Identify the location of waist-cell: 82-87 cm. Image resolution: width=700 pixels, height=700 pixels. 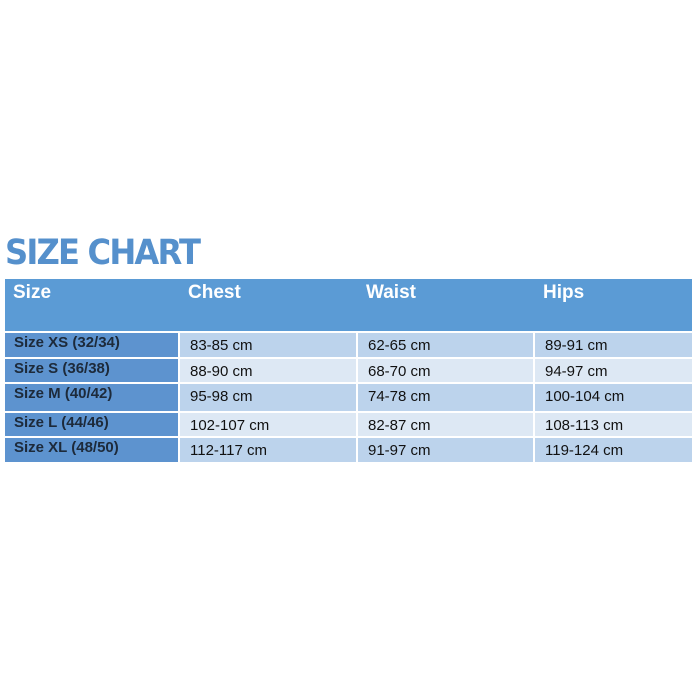
(445, 424).